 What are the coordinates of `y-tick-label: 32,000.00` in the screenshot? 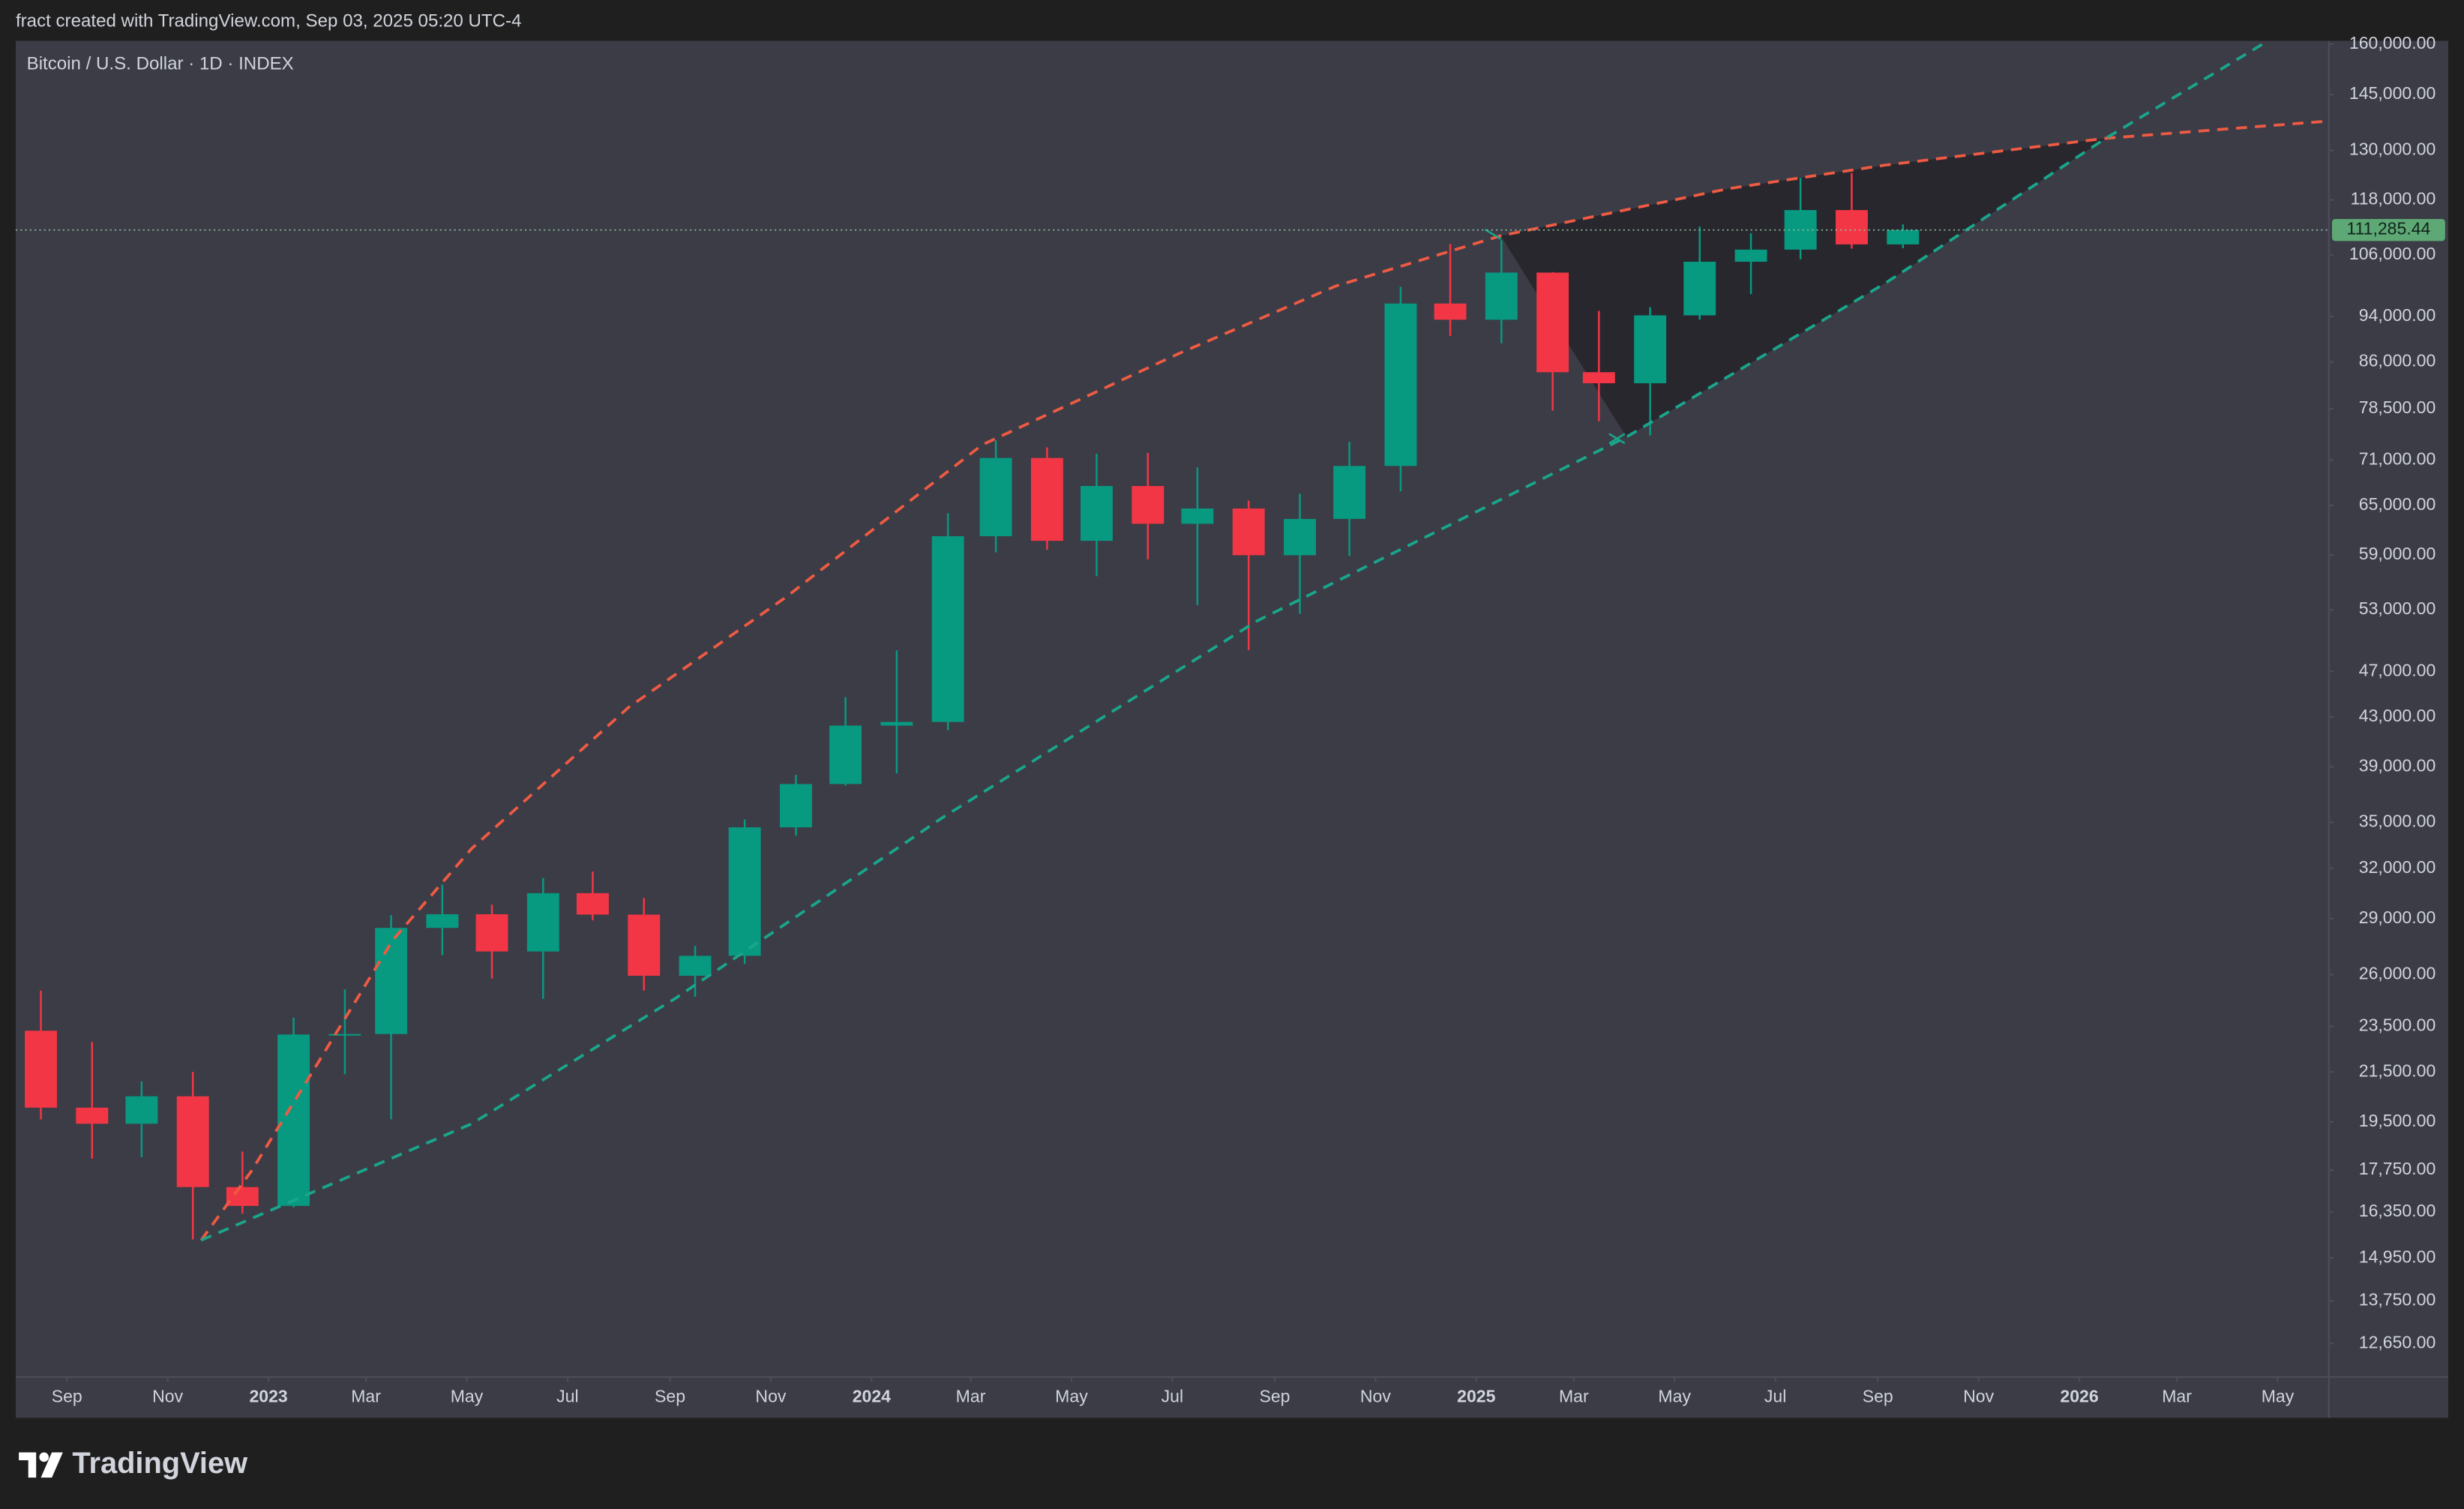 It's located at (2397, 867).